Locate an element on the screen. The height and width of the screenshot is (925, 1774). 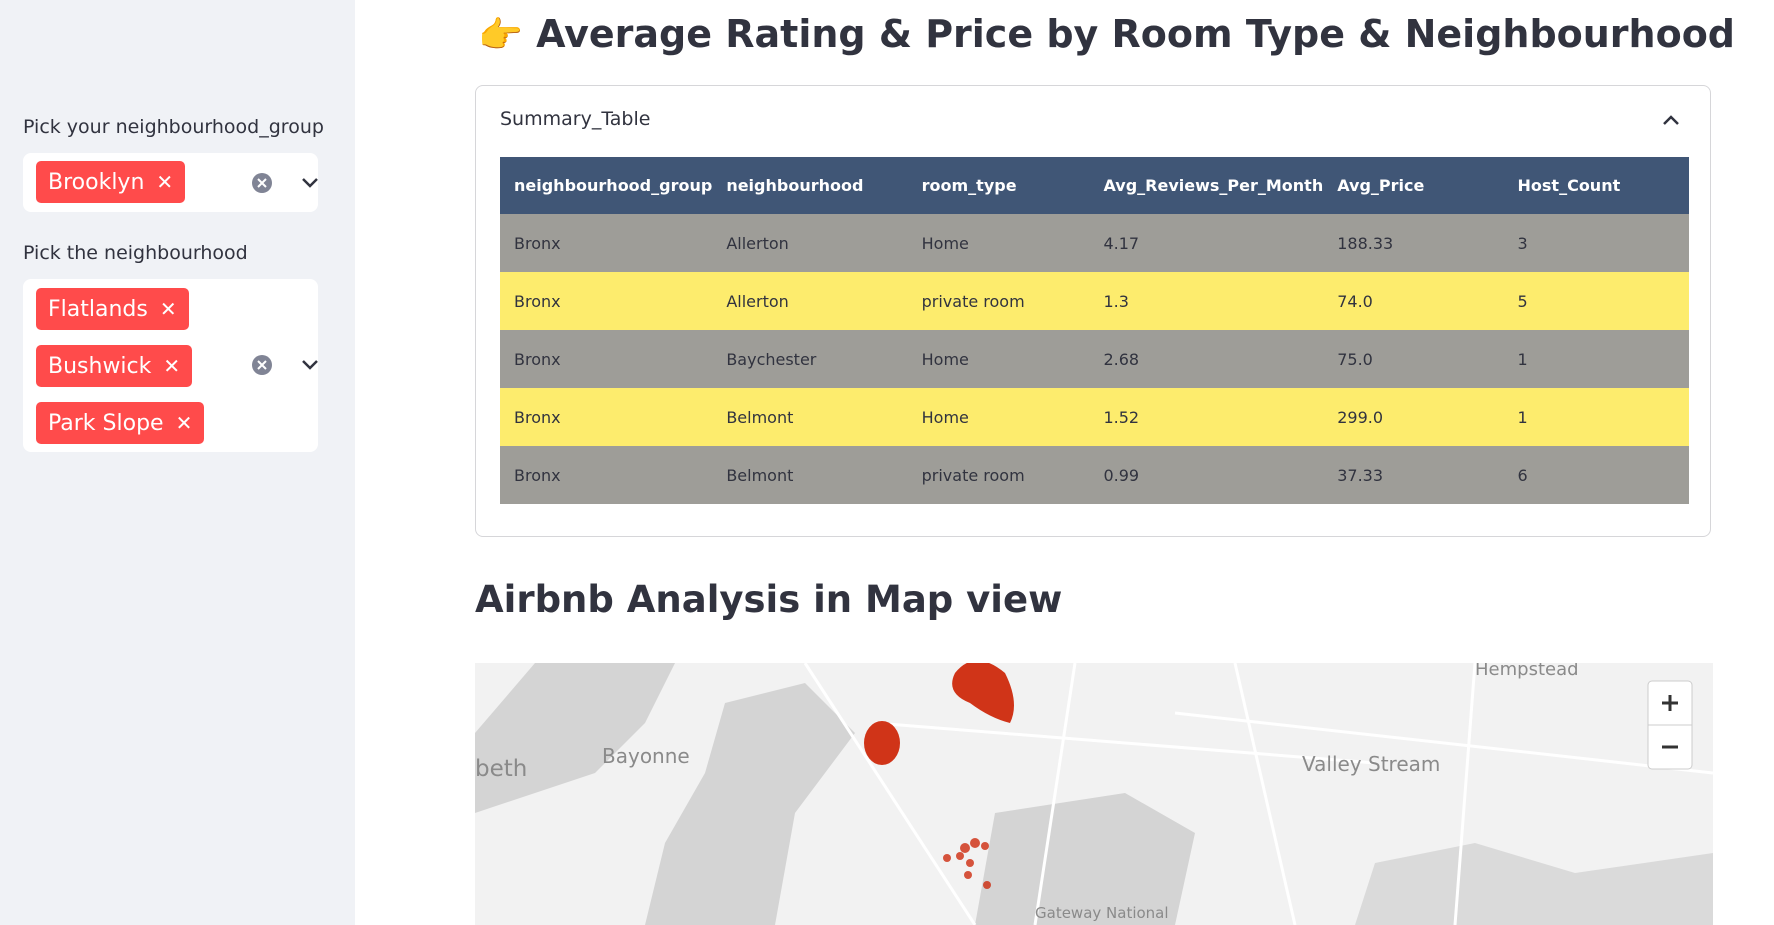
column-header: Avg_Price is located at coordinates (1413, 185).